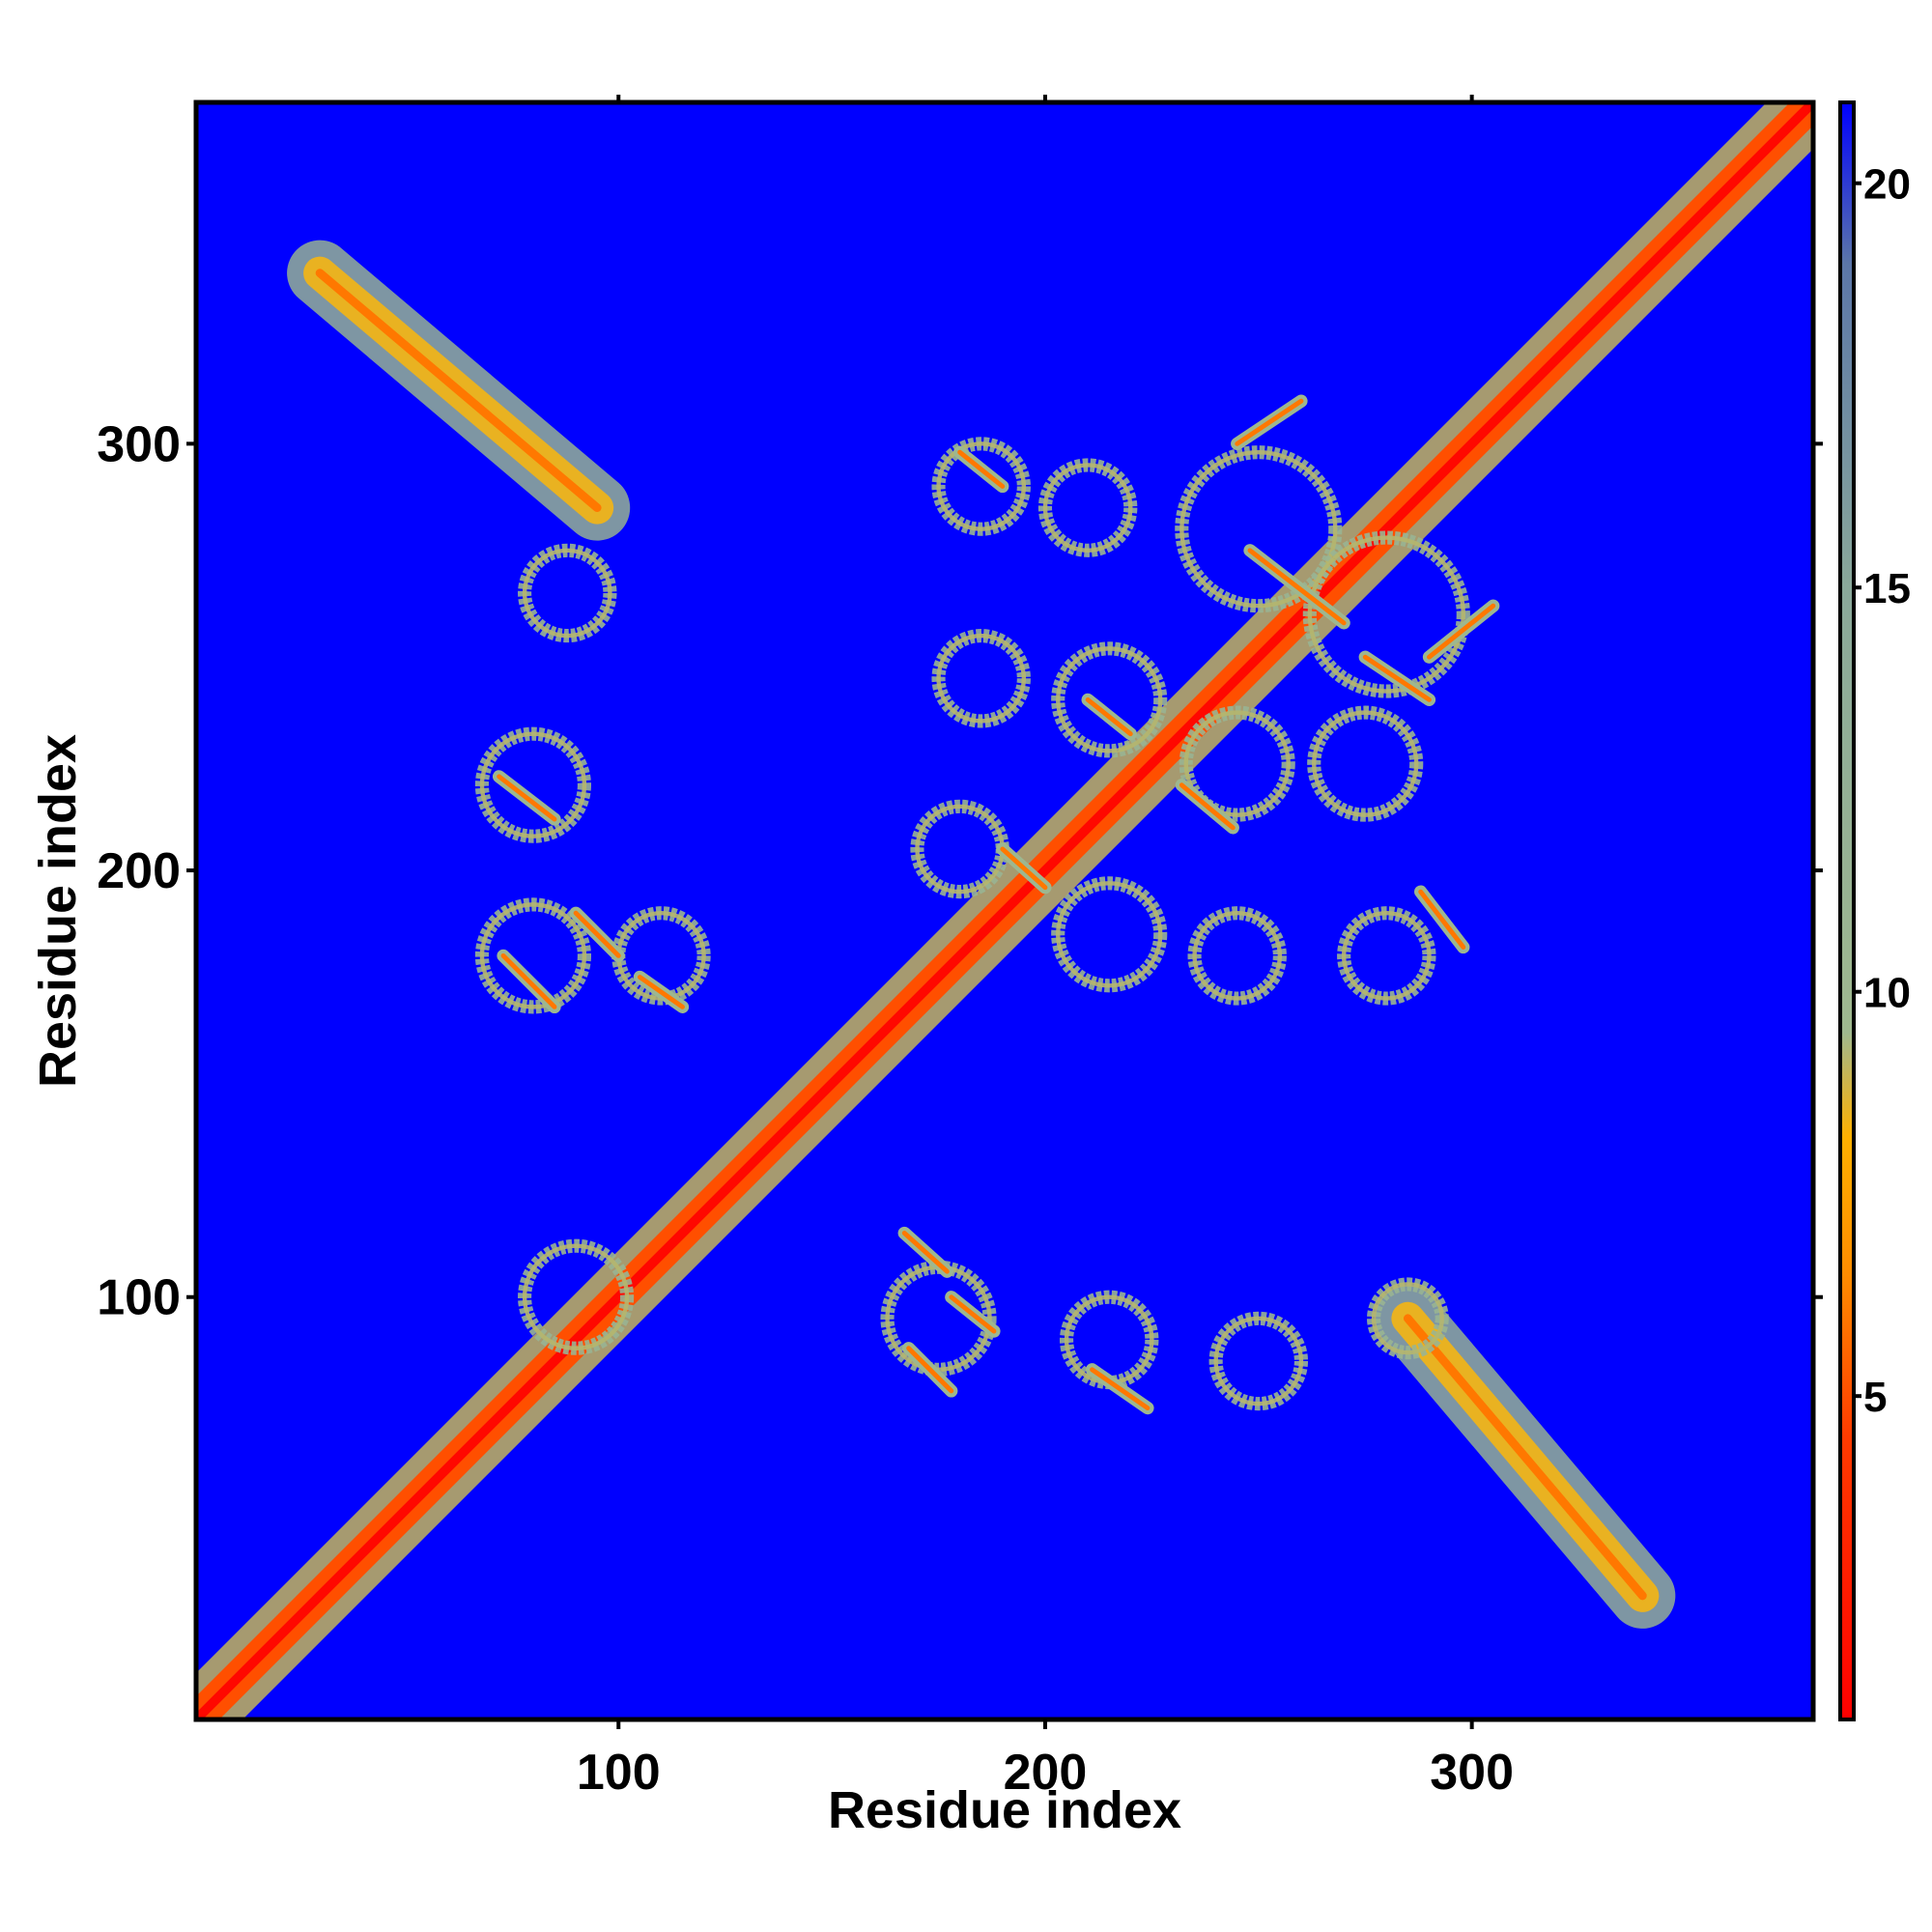  I want to click on colorbar: 5 10 15 20, so click(1874, 910).